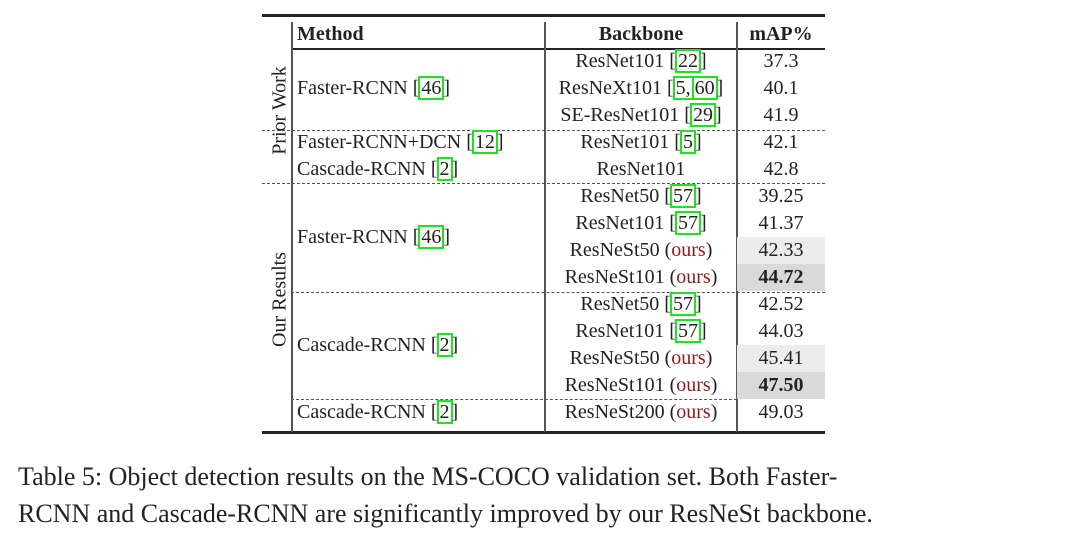  I want to click on map-value: 45.41, so click(781, 358).